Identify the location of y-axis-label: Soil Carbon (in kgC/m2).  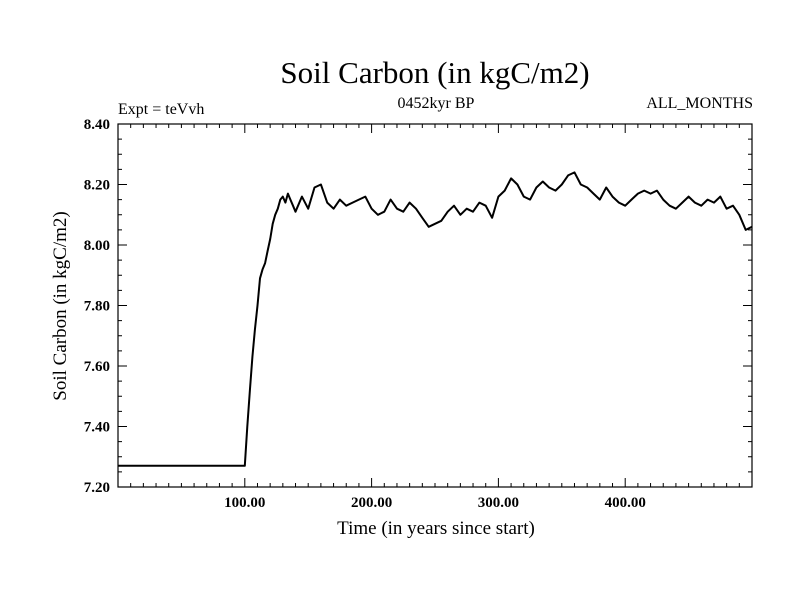
(60, 305).